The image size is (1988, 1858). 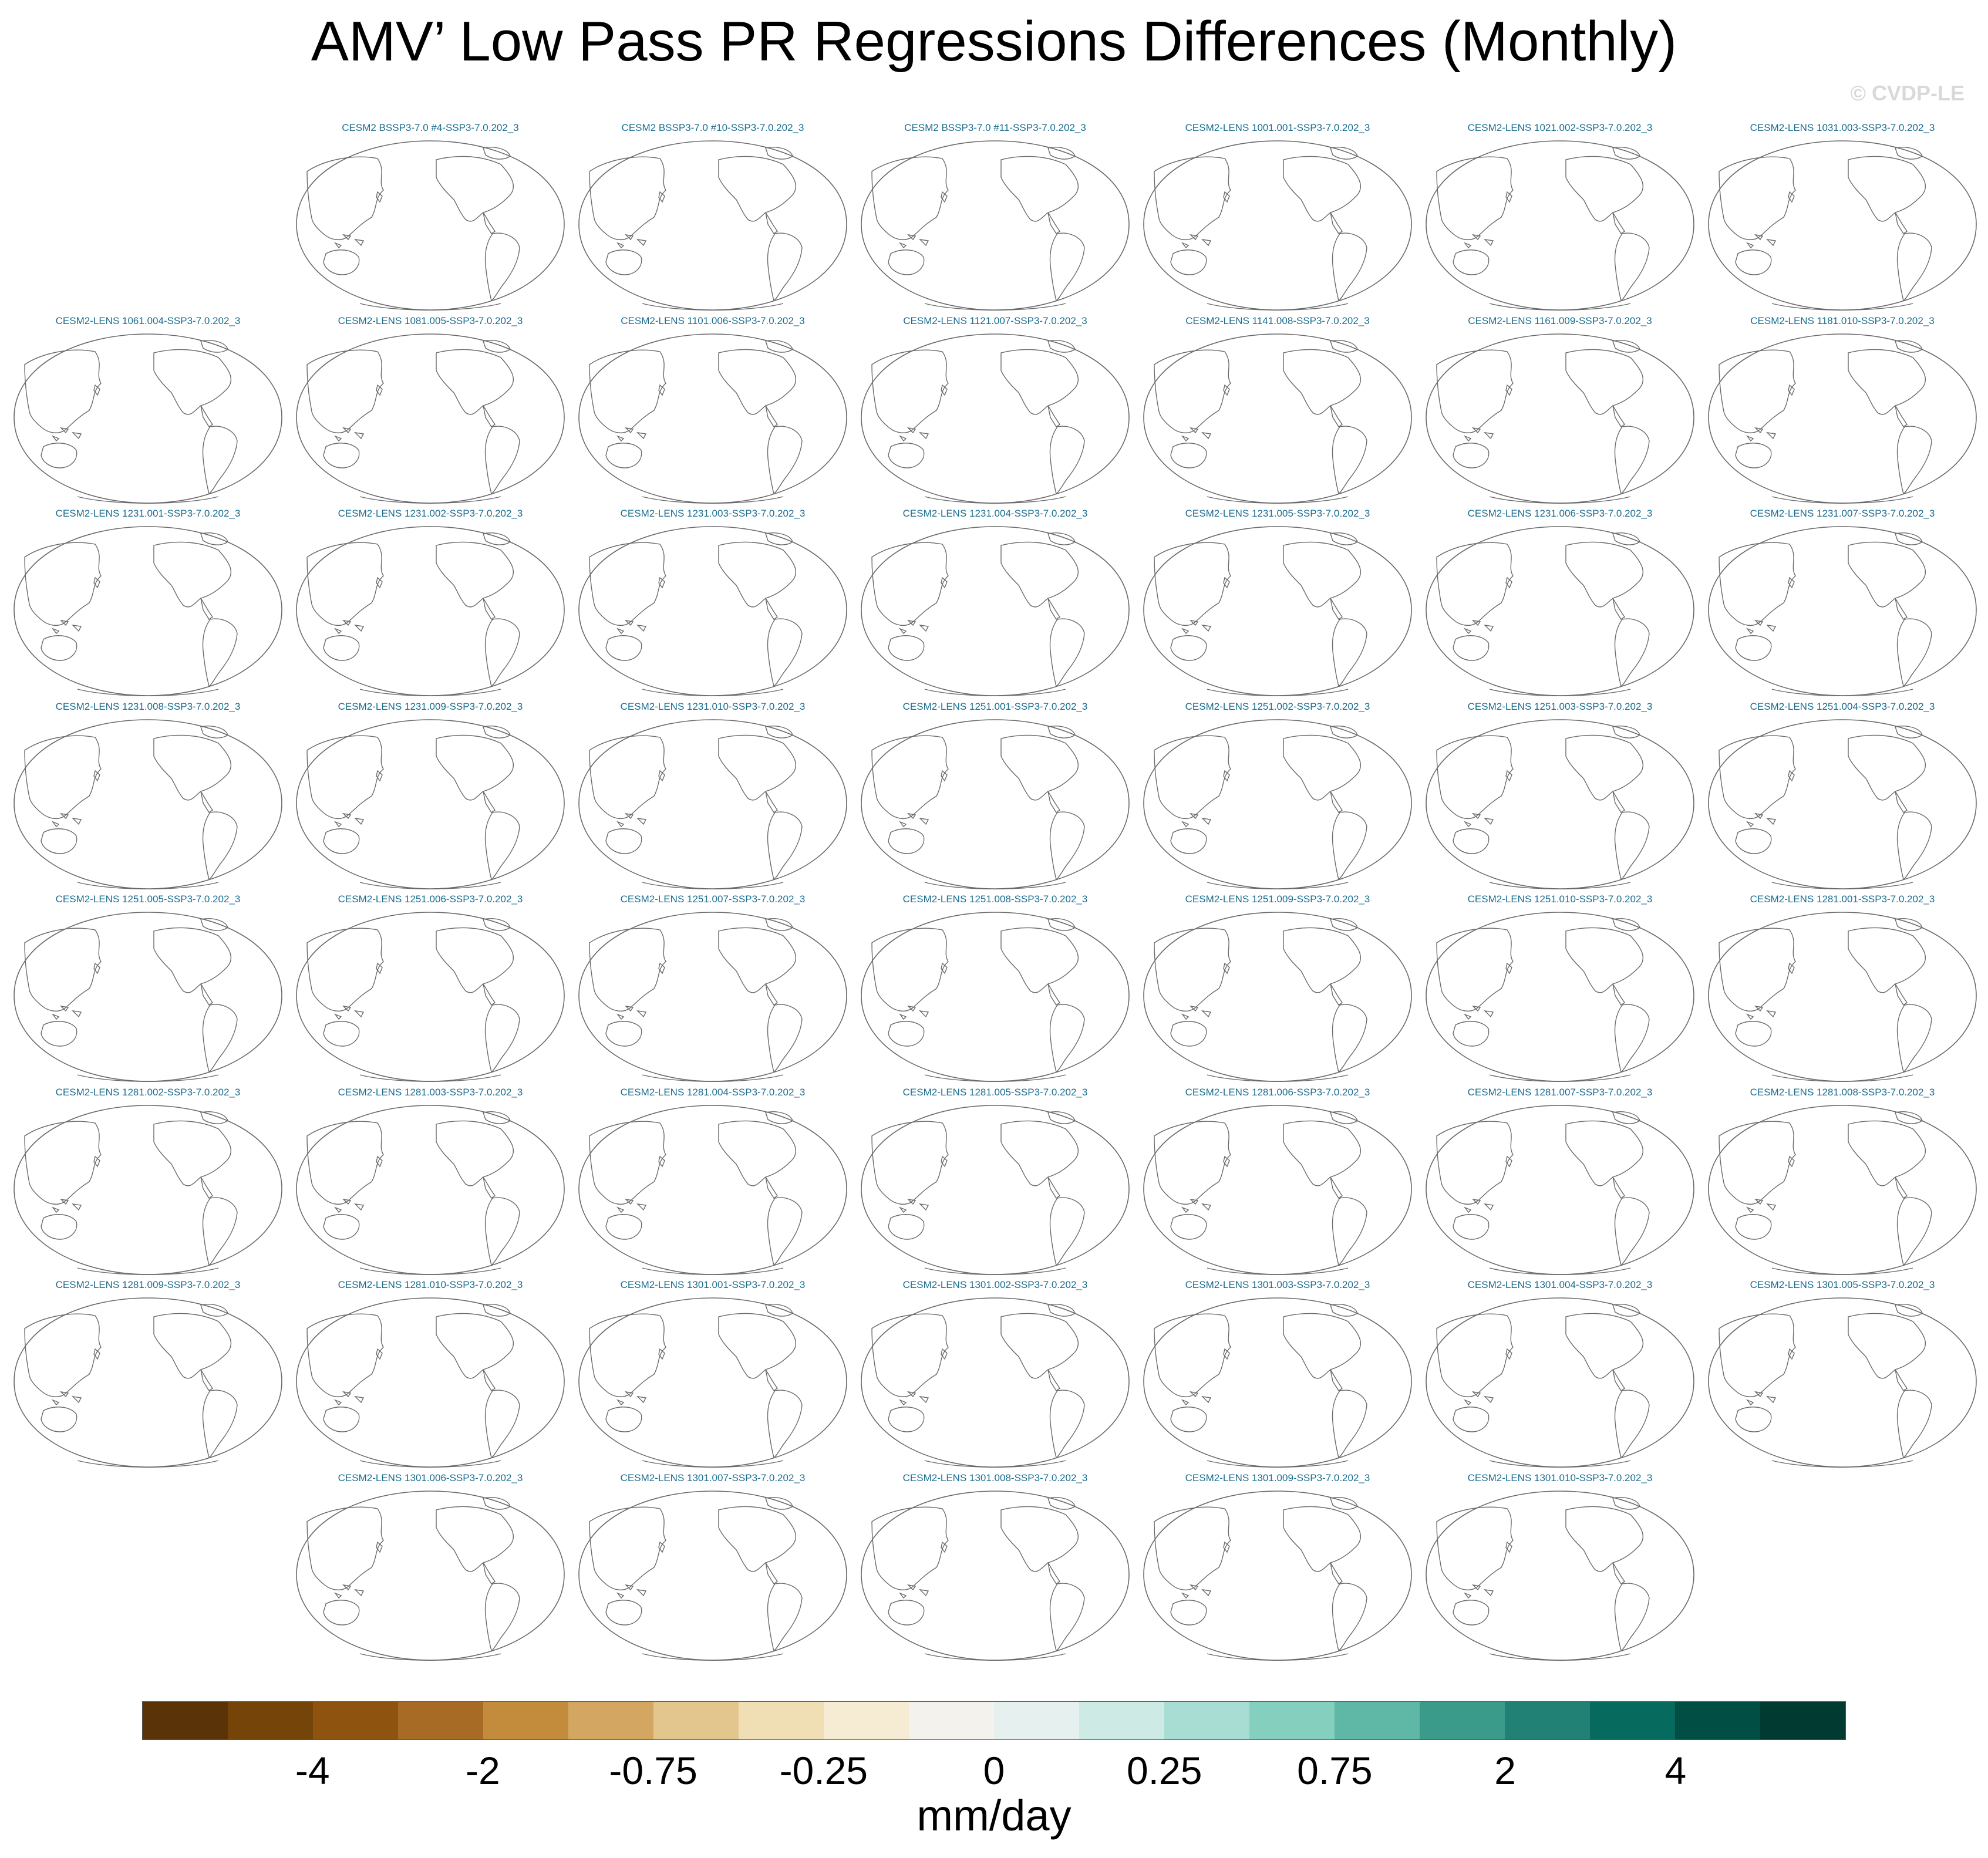 I want to click on map-panel: CESM2-LENS 1251.003-SSP3-7.0.202_3, so click(x=1560, y=798).